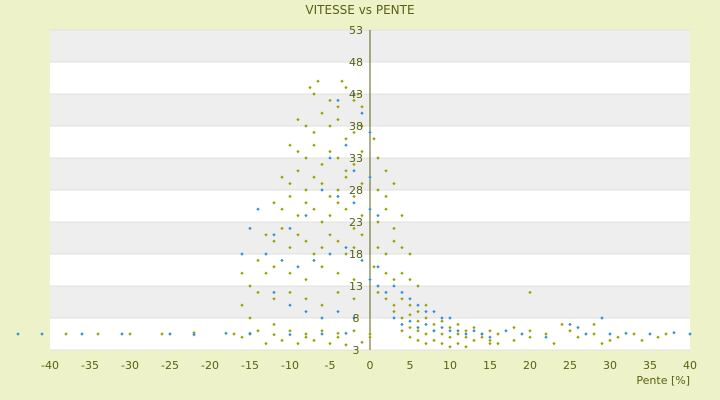 This screenshot has height=400, width=720. What do you see at coordinates (90, 365) in the screenshot?
I see `x-tick-label: -35` at bounding box center [90, 365].